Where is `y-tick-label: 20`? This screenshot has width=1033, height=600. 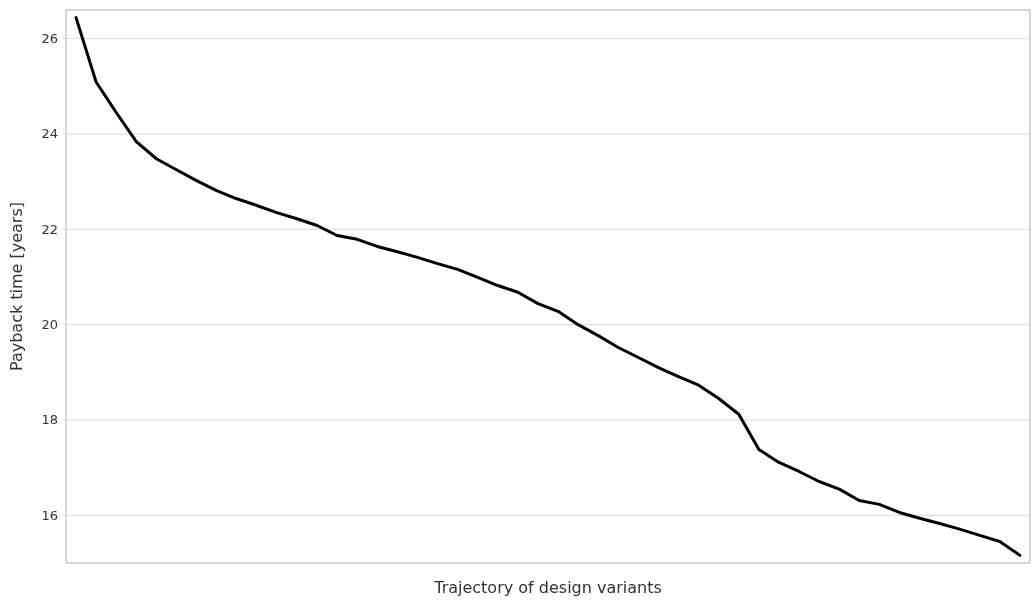
y-tick-label: 20 is located at coordinates (49, 325).